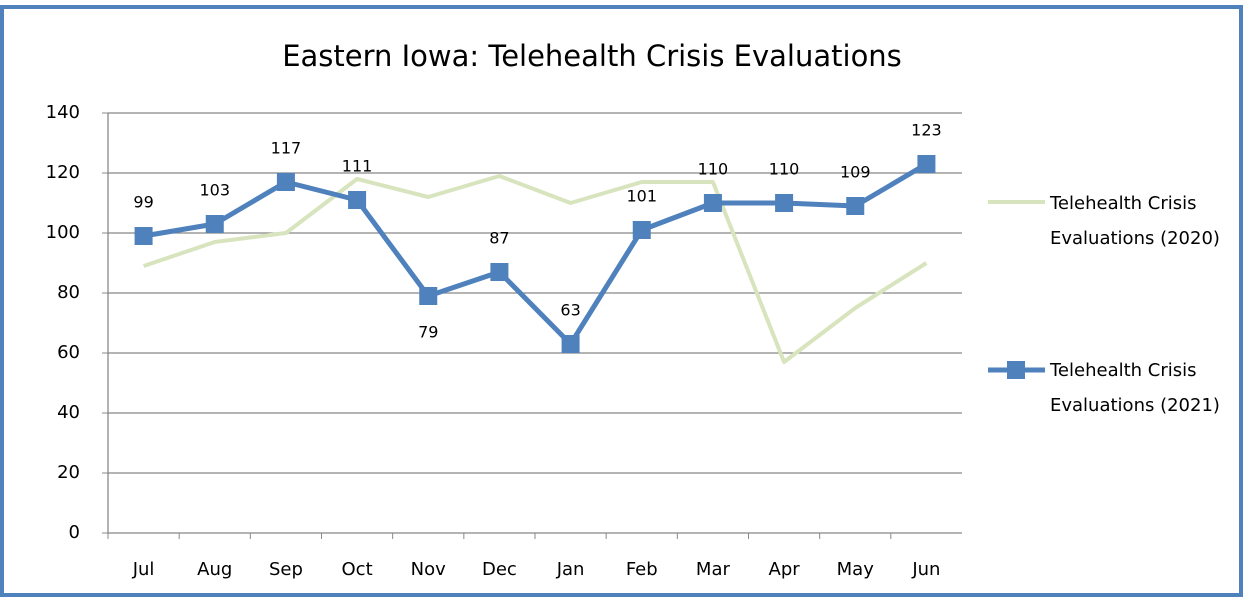 Image resolution: width=1244 pixels, height=598 pixels. Describe the element at coordinates (785, 569) in the screenshot. I see `x-tick-label: Apr` at that location.